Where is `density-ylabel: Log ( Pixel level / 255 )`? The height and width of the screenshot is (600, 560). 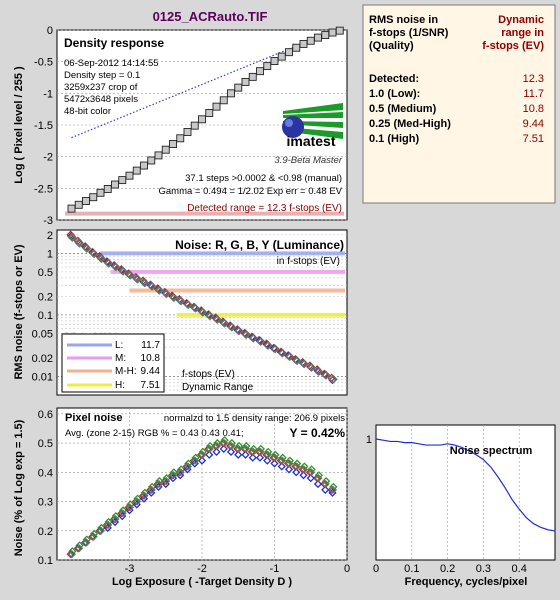 density-ylabel: Log ( Pixel level / 255 ) is located at coordinates (19, 125).